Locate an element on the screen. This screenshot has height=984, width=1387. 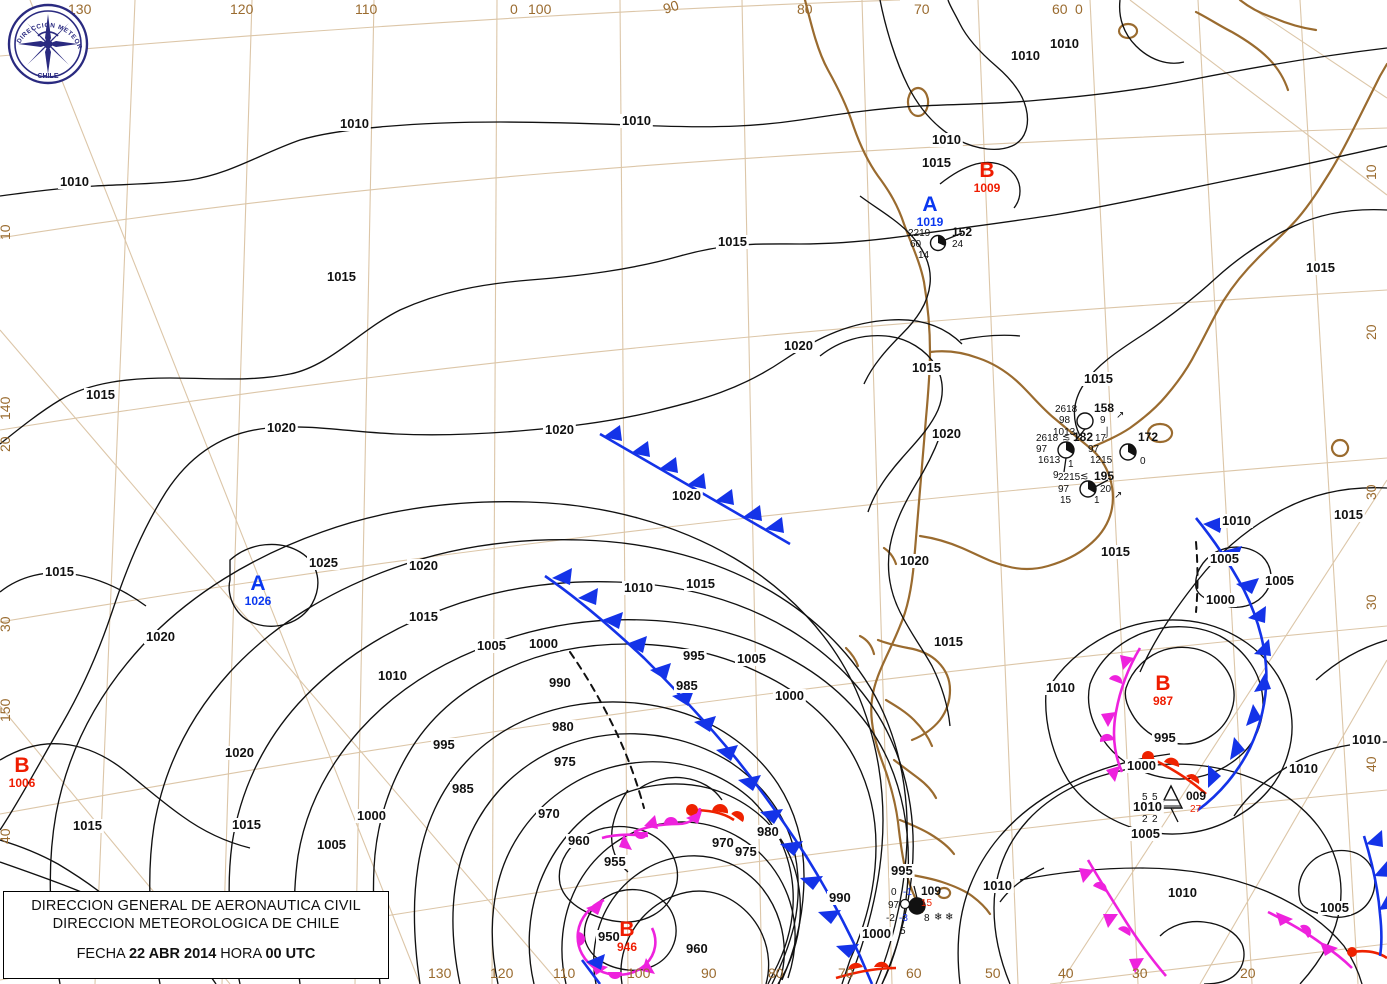
occluded-front-southeast is located at coordinates (1327, 939).